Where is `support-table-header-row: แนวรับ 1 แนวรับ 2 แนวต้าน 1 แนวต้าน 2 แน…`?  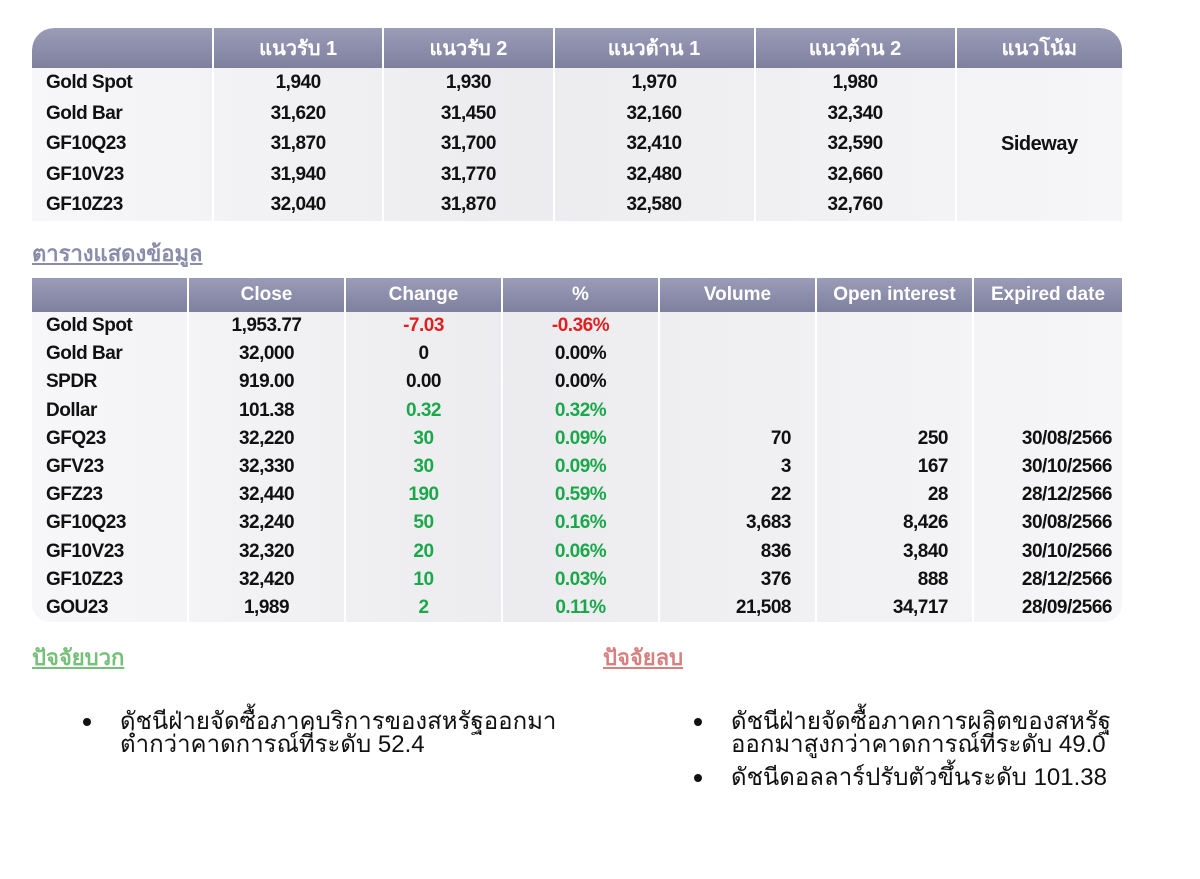 support-table-header-row: แนวรับ 1 แนวรับ 2 แนวต้าน 1 แนวต้าน 2 แน… is located at coordinates (577, 48).